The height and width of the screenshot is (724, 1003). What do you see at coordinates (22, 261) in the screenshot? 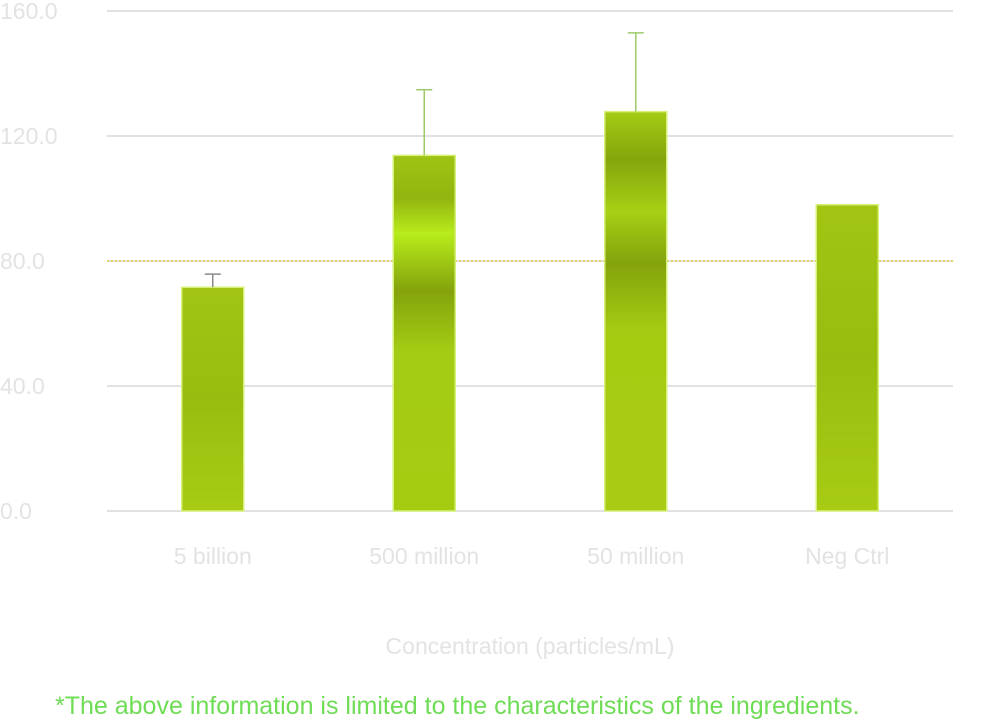
I see `y-tick-label: 80.0` at bounding box center [22, 261].